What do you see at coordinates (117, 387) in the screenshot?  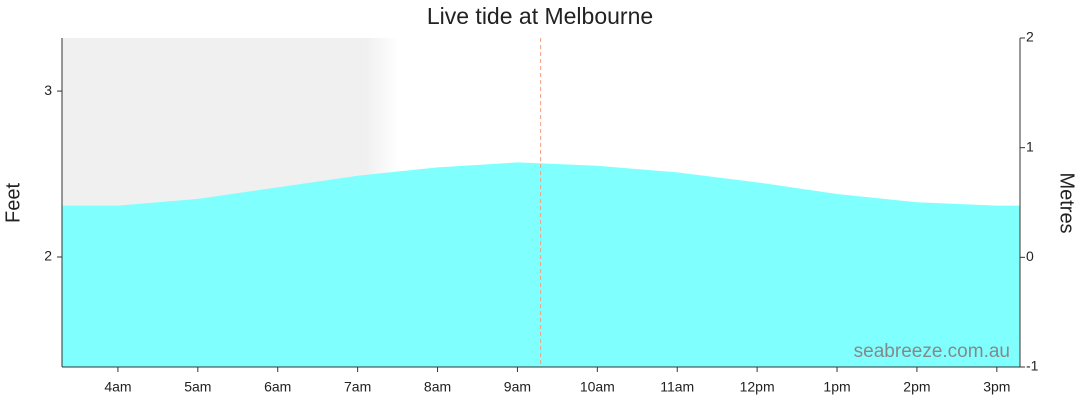 I see `x-tick-label: 4am` at bounding box center [117, 387].